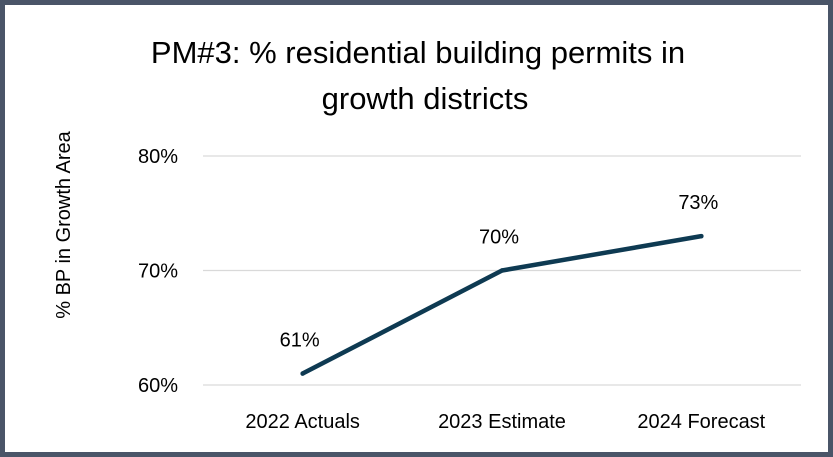 The image size is (833, 457). Describe the element at coordinates (418, 52) in the screenshot. I see `chart-title-line-1: PM#3: % residential building permits in` at that location.